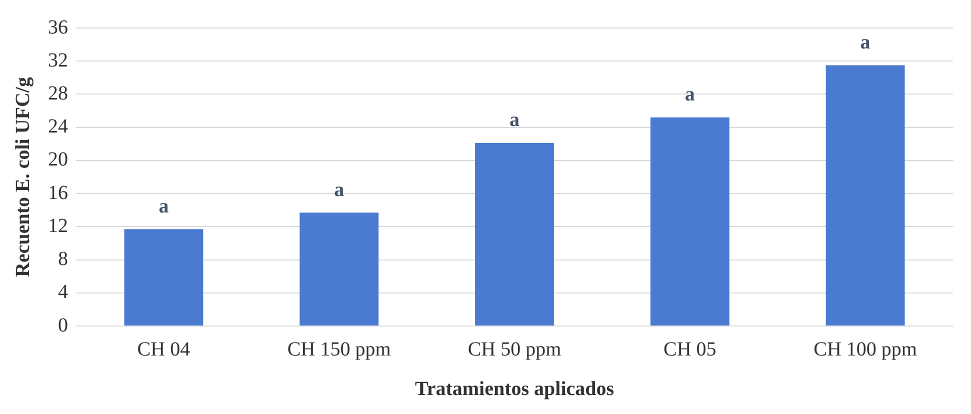 The height and width of the screenshot is (414, 971). I want to click on y-tick-label: 20, so click(58, 159).